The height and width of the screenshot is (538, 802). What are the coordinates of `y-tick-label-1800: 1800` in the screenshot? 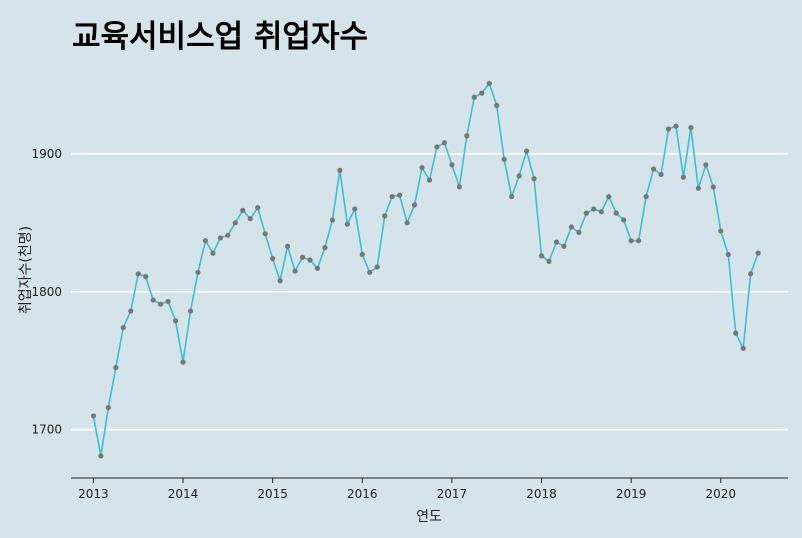 It's located at (46, 292).